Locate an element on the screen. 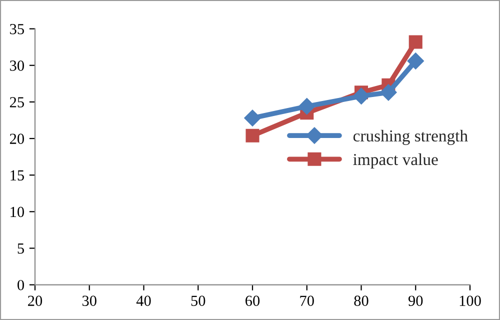 The image size is (500, 320). y-tick-label: 0 is located at coordinates (21, 285).